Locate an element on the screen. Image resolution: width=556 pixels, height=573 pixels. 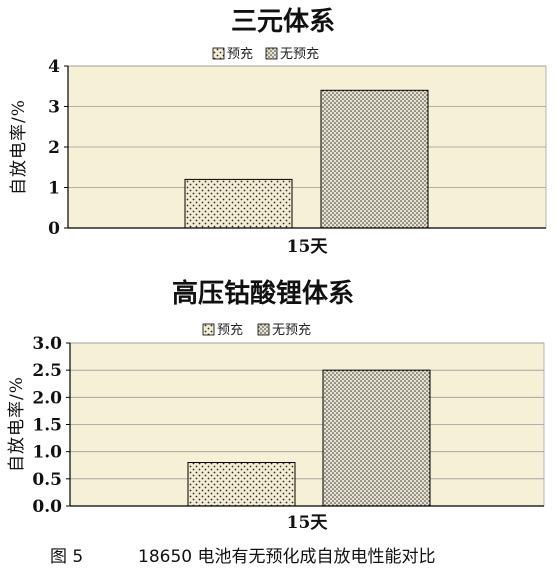
chart-1-legend: 预充 无预充 is located at coordinates (265, 54).